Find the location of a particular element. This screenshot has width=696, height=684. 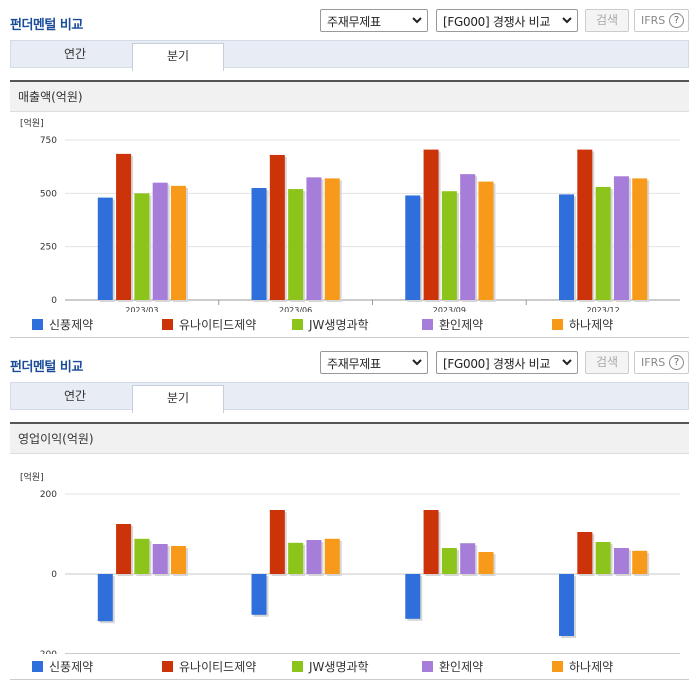

period-tabs: 연간 분기 is located at coordinates (349, 397).